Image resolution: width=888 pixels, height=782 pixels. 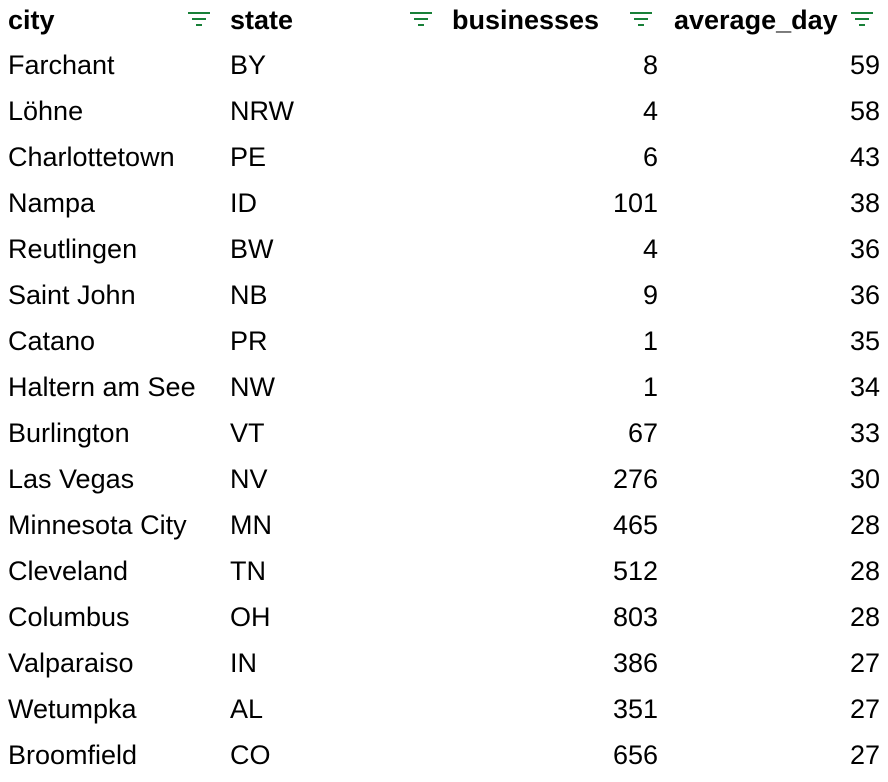 I want to click on cell-city: Catano, so click(x=52, y=340).